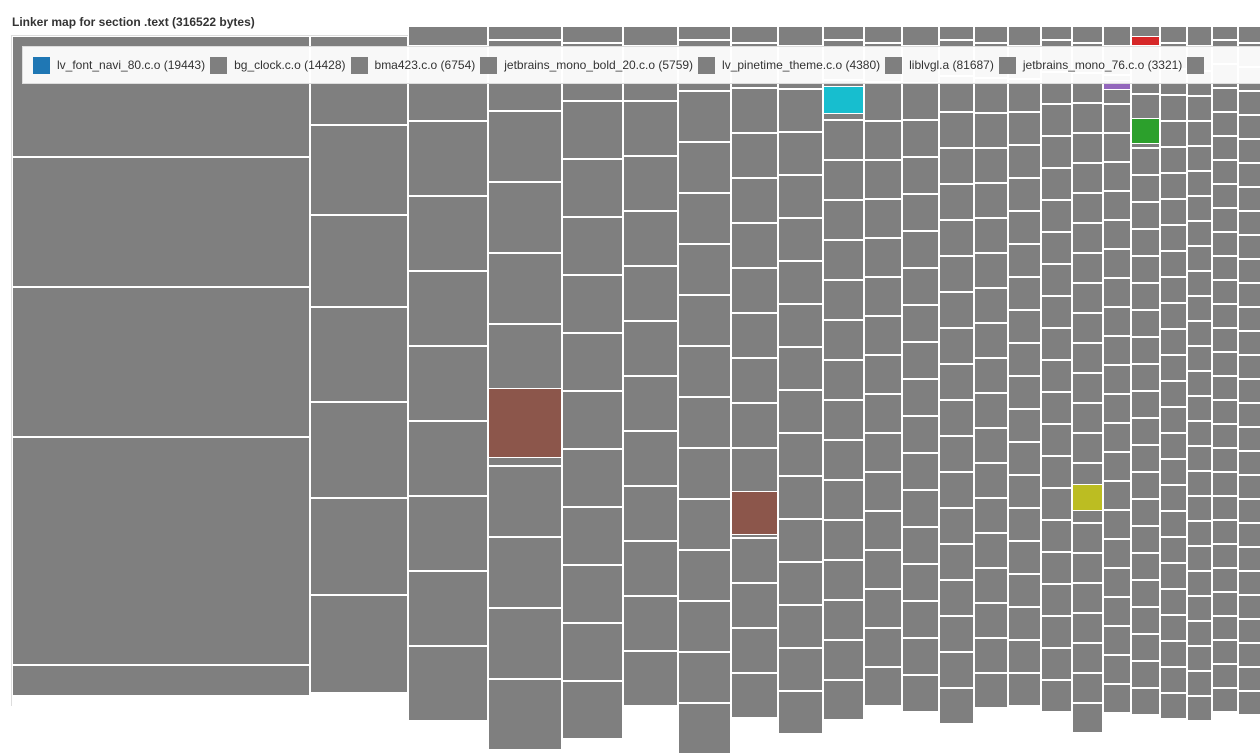 Image resolution: width=1260 pixels, height=754 pixels. I want to click on legend-item: lv_pinetime_theme.c.o (4380), so click(789, 65).